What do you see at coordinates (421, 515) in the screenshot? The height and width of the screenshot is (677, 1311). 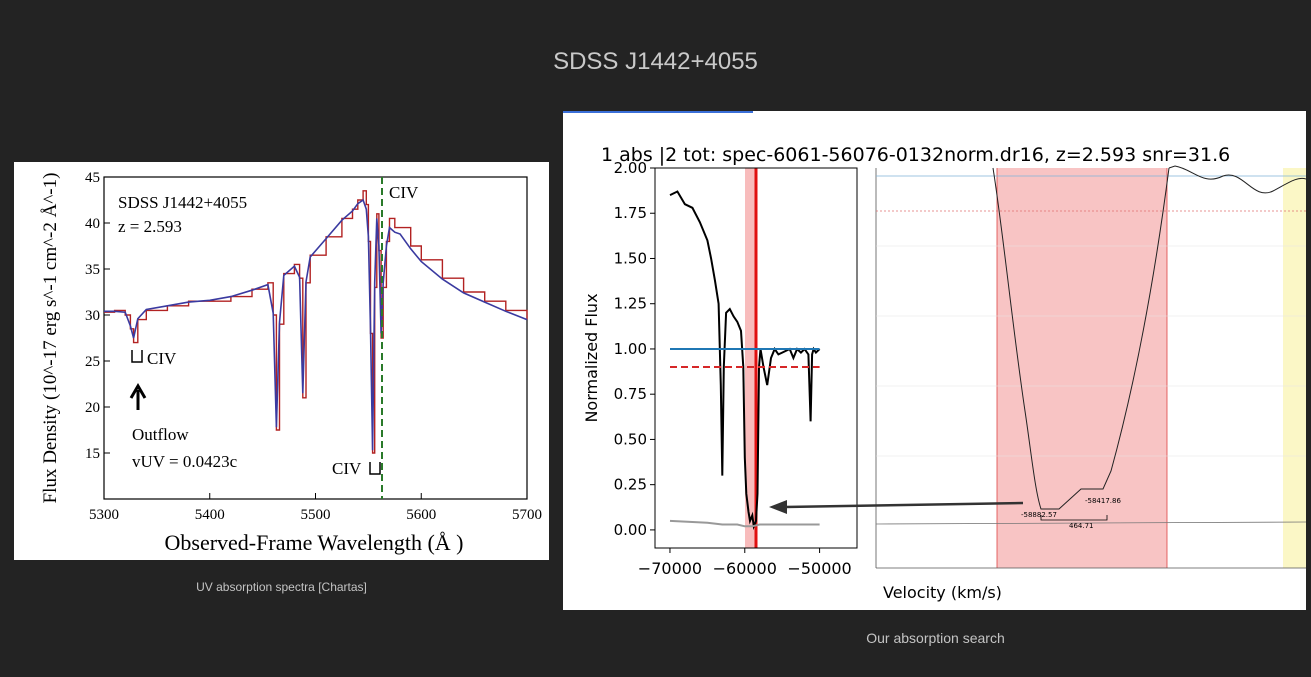 I see `left-x-tick-label: 5600` at bounding box center [421, 515].